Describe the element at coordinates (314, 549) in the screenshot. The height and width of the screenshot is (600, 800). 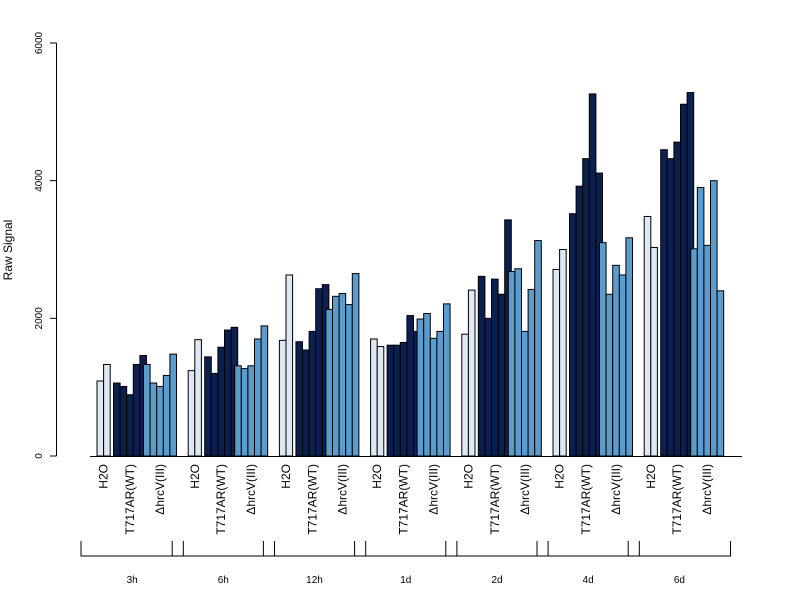
I see `group-bracket-12h` at that location.